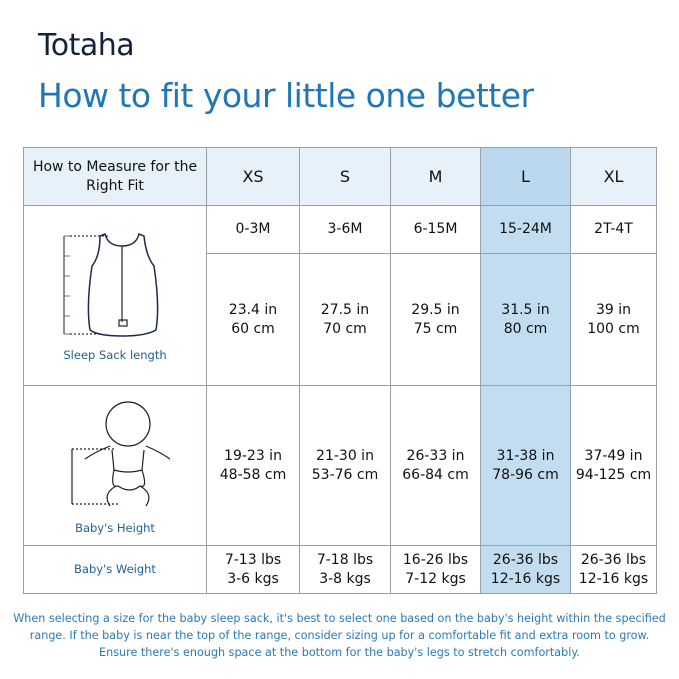 The width and height of the screenshot is (679, 679). I want to click on header-xs: XS, so click(253, 176).